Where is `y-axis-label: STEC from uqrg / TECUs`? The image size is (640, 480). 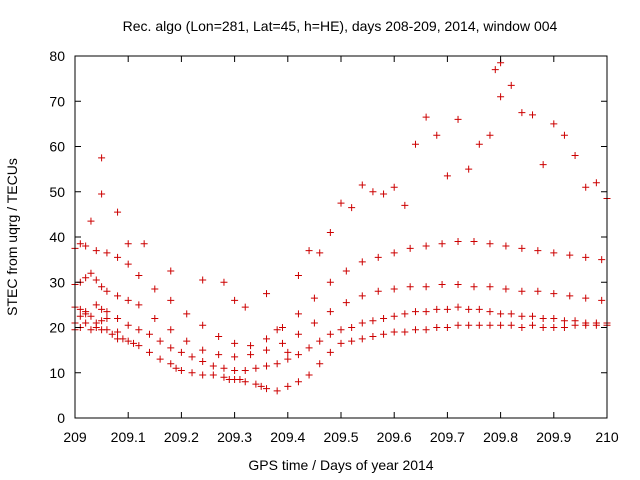 y-axis-label: STEC from uqrg / TECUs is located at coordinates (12, 237).